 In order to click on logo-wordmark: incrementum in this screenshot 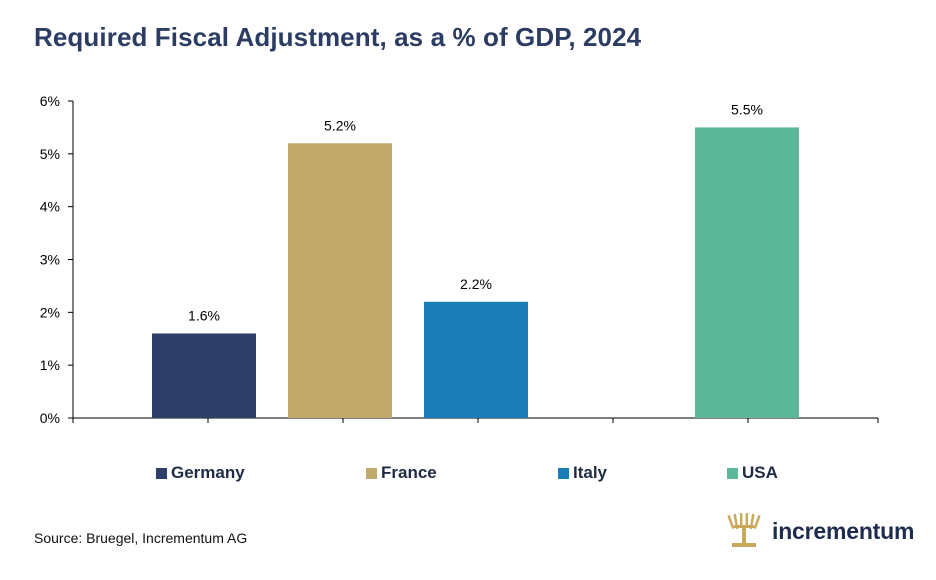, I will do `click(843, 530)`.